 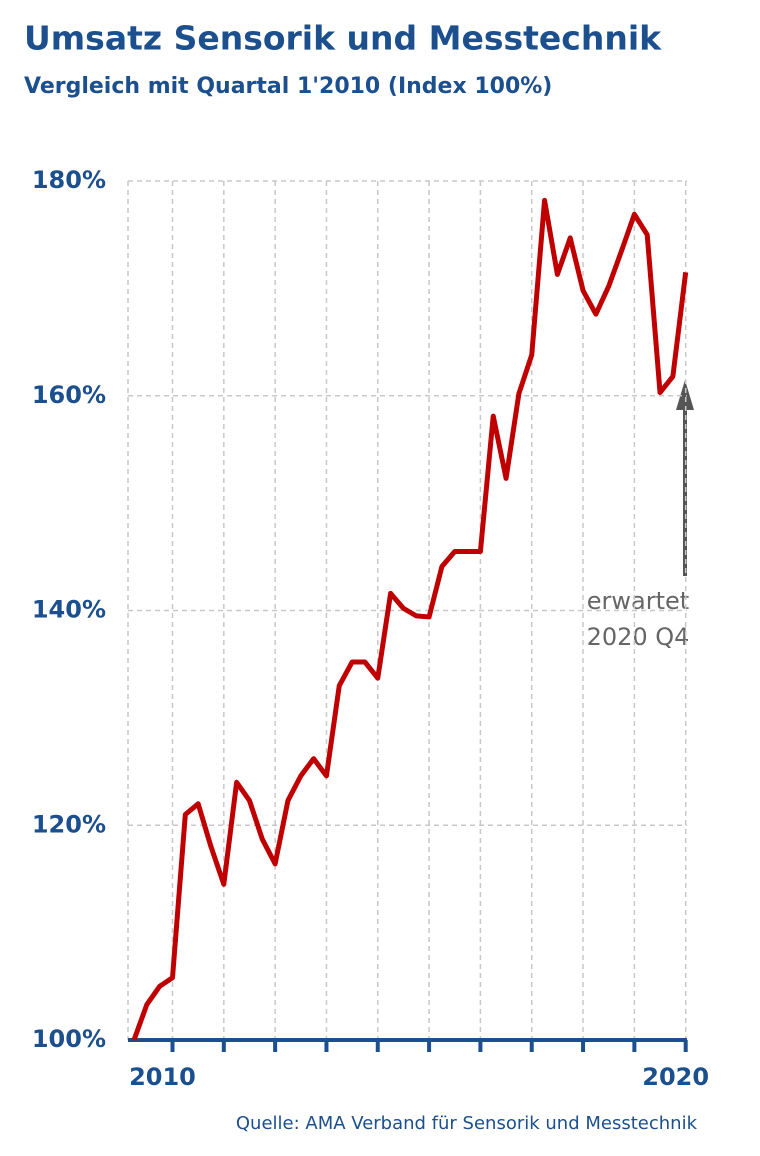 What do you see at coordinates (162, 1077) in the screenshot?
I see `x-tick-label: 2010` at bounding box center [162, 1077].